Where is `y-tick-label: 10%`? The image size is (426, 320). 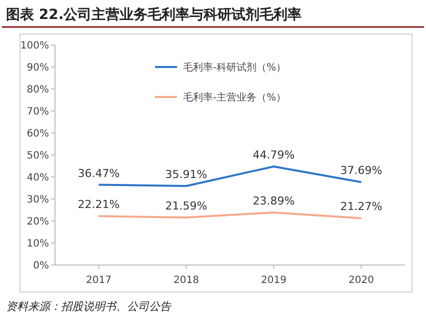
y-tick-label: 10% is located at coordinates (37, 244).